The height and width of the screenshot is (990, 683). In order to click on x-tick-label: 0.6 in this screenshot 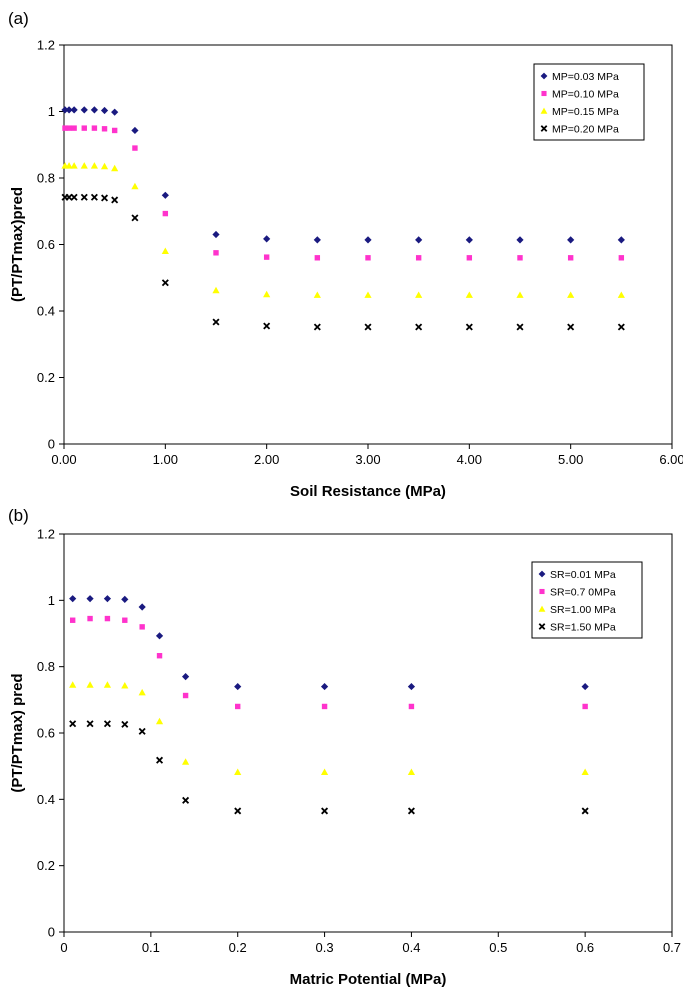, I will do `click(585, 947)`.